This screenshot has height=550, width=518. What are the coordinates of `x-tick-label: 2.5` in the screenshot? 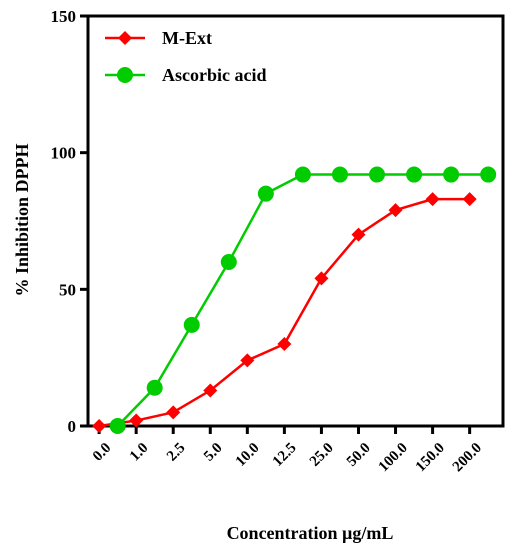 It's located at (176, 452).